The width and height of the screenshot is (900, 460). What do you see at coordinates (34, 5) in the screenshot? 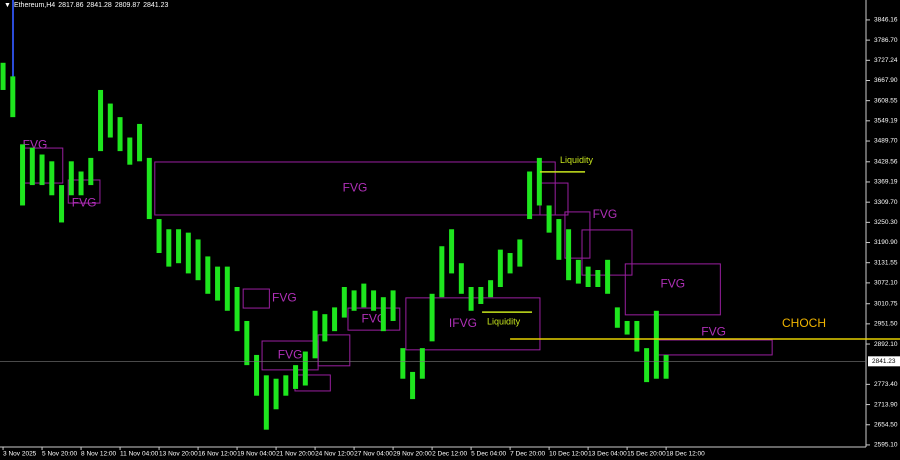
I see `symbol: Ethereum,H4` at bounding box center [34, 5].